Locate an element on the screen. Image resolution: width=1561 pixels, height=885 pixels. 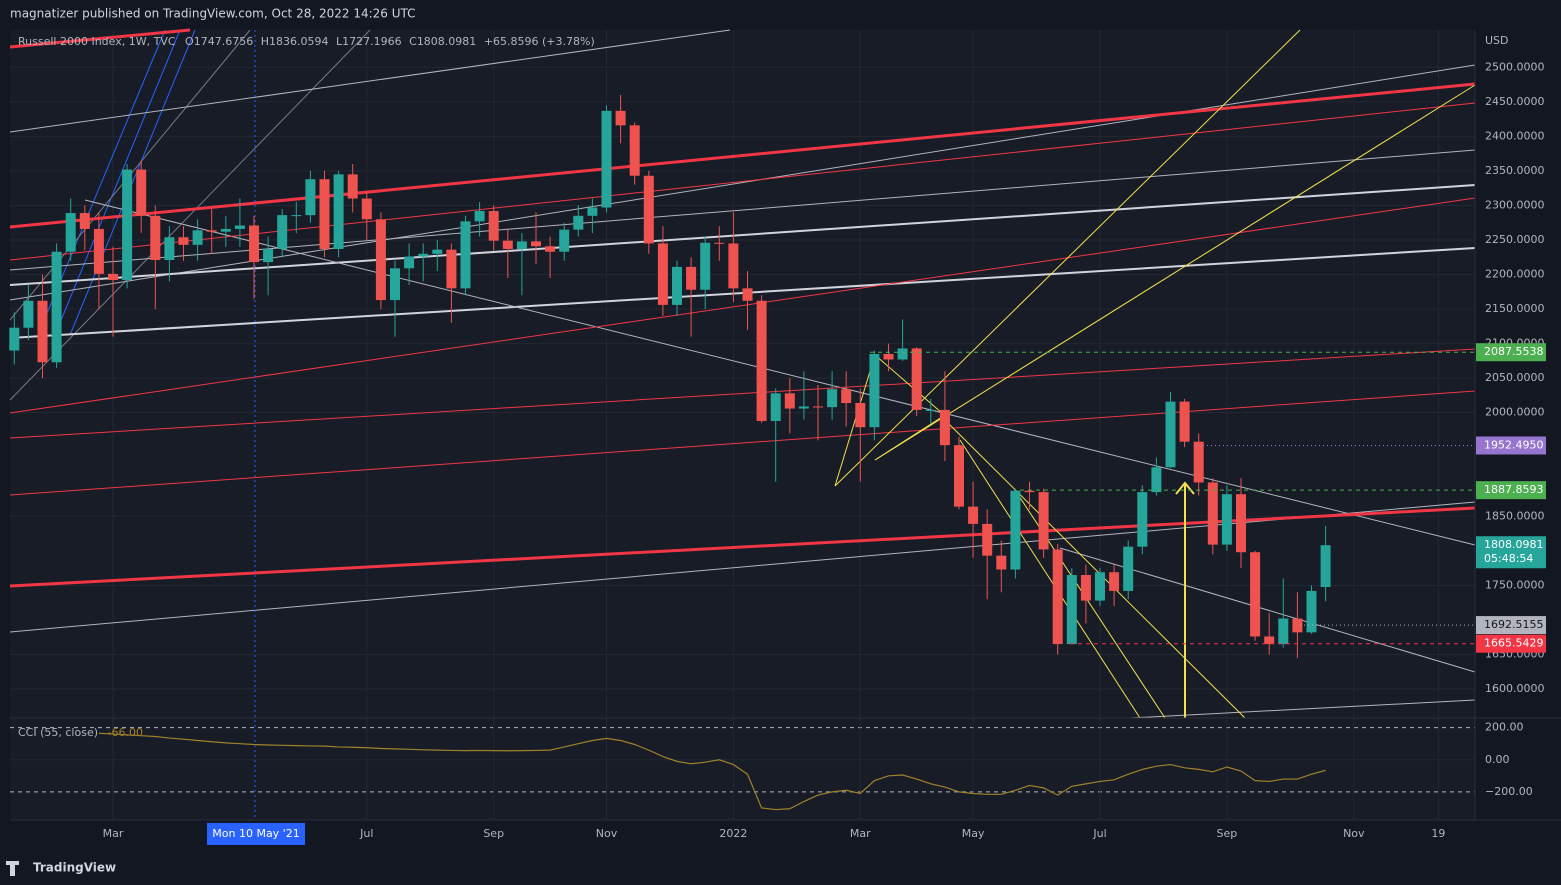
cci-name: CCI (55, close) is located at coordinates (58, 732).